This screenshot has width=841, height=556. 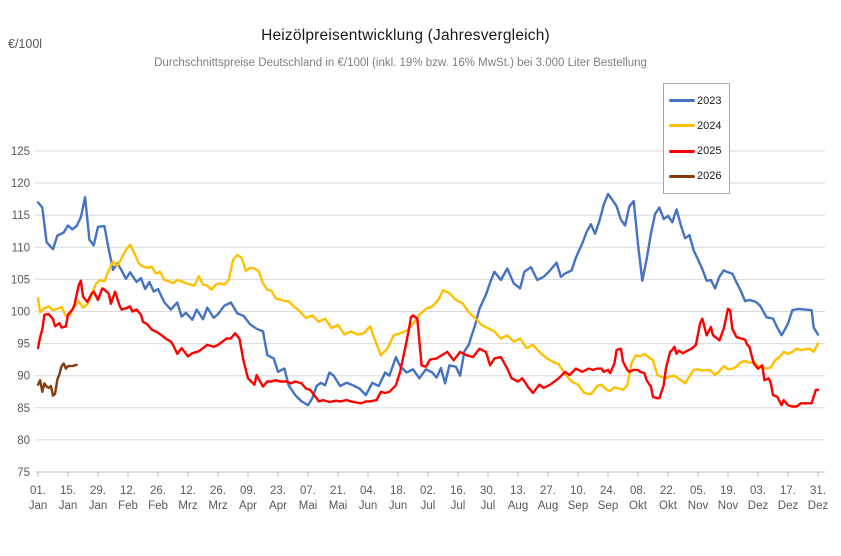 What do you see at coordinates (696, 138) in the screenshot?
I see `legend: 2023 2024 2025 2026` at bounding box center [696, 138].